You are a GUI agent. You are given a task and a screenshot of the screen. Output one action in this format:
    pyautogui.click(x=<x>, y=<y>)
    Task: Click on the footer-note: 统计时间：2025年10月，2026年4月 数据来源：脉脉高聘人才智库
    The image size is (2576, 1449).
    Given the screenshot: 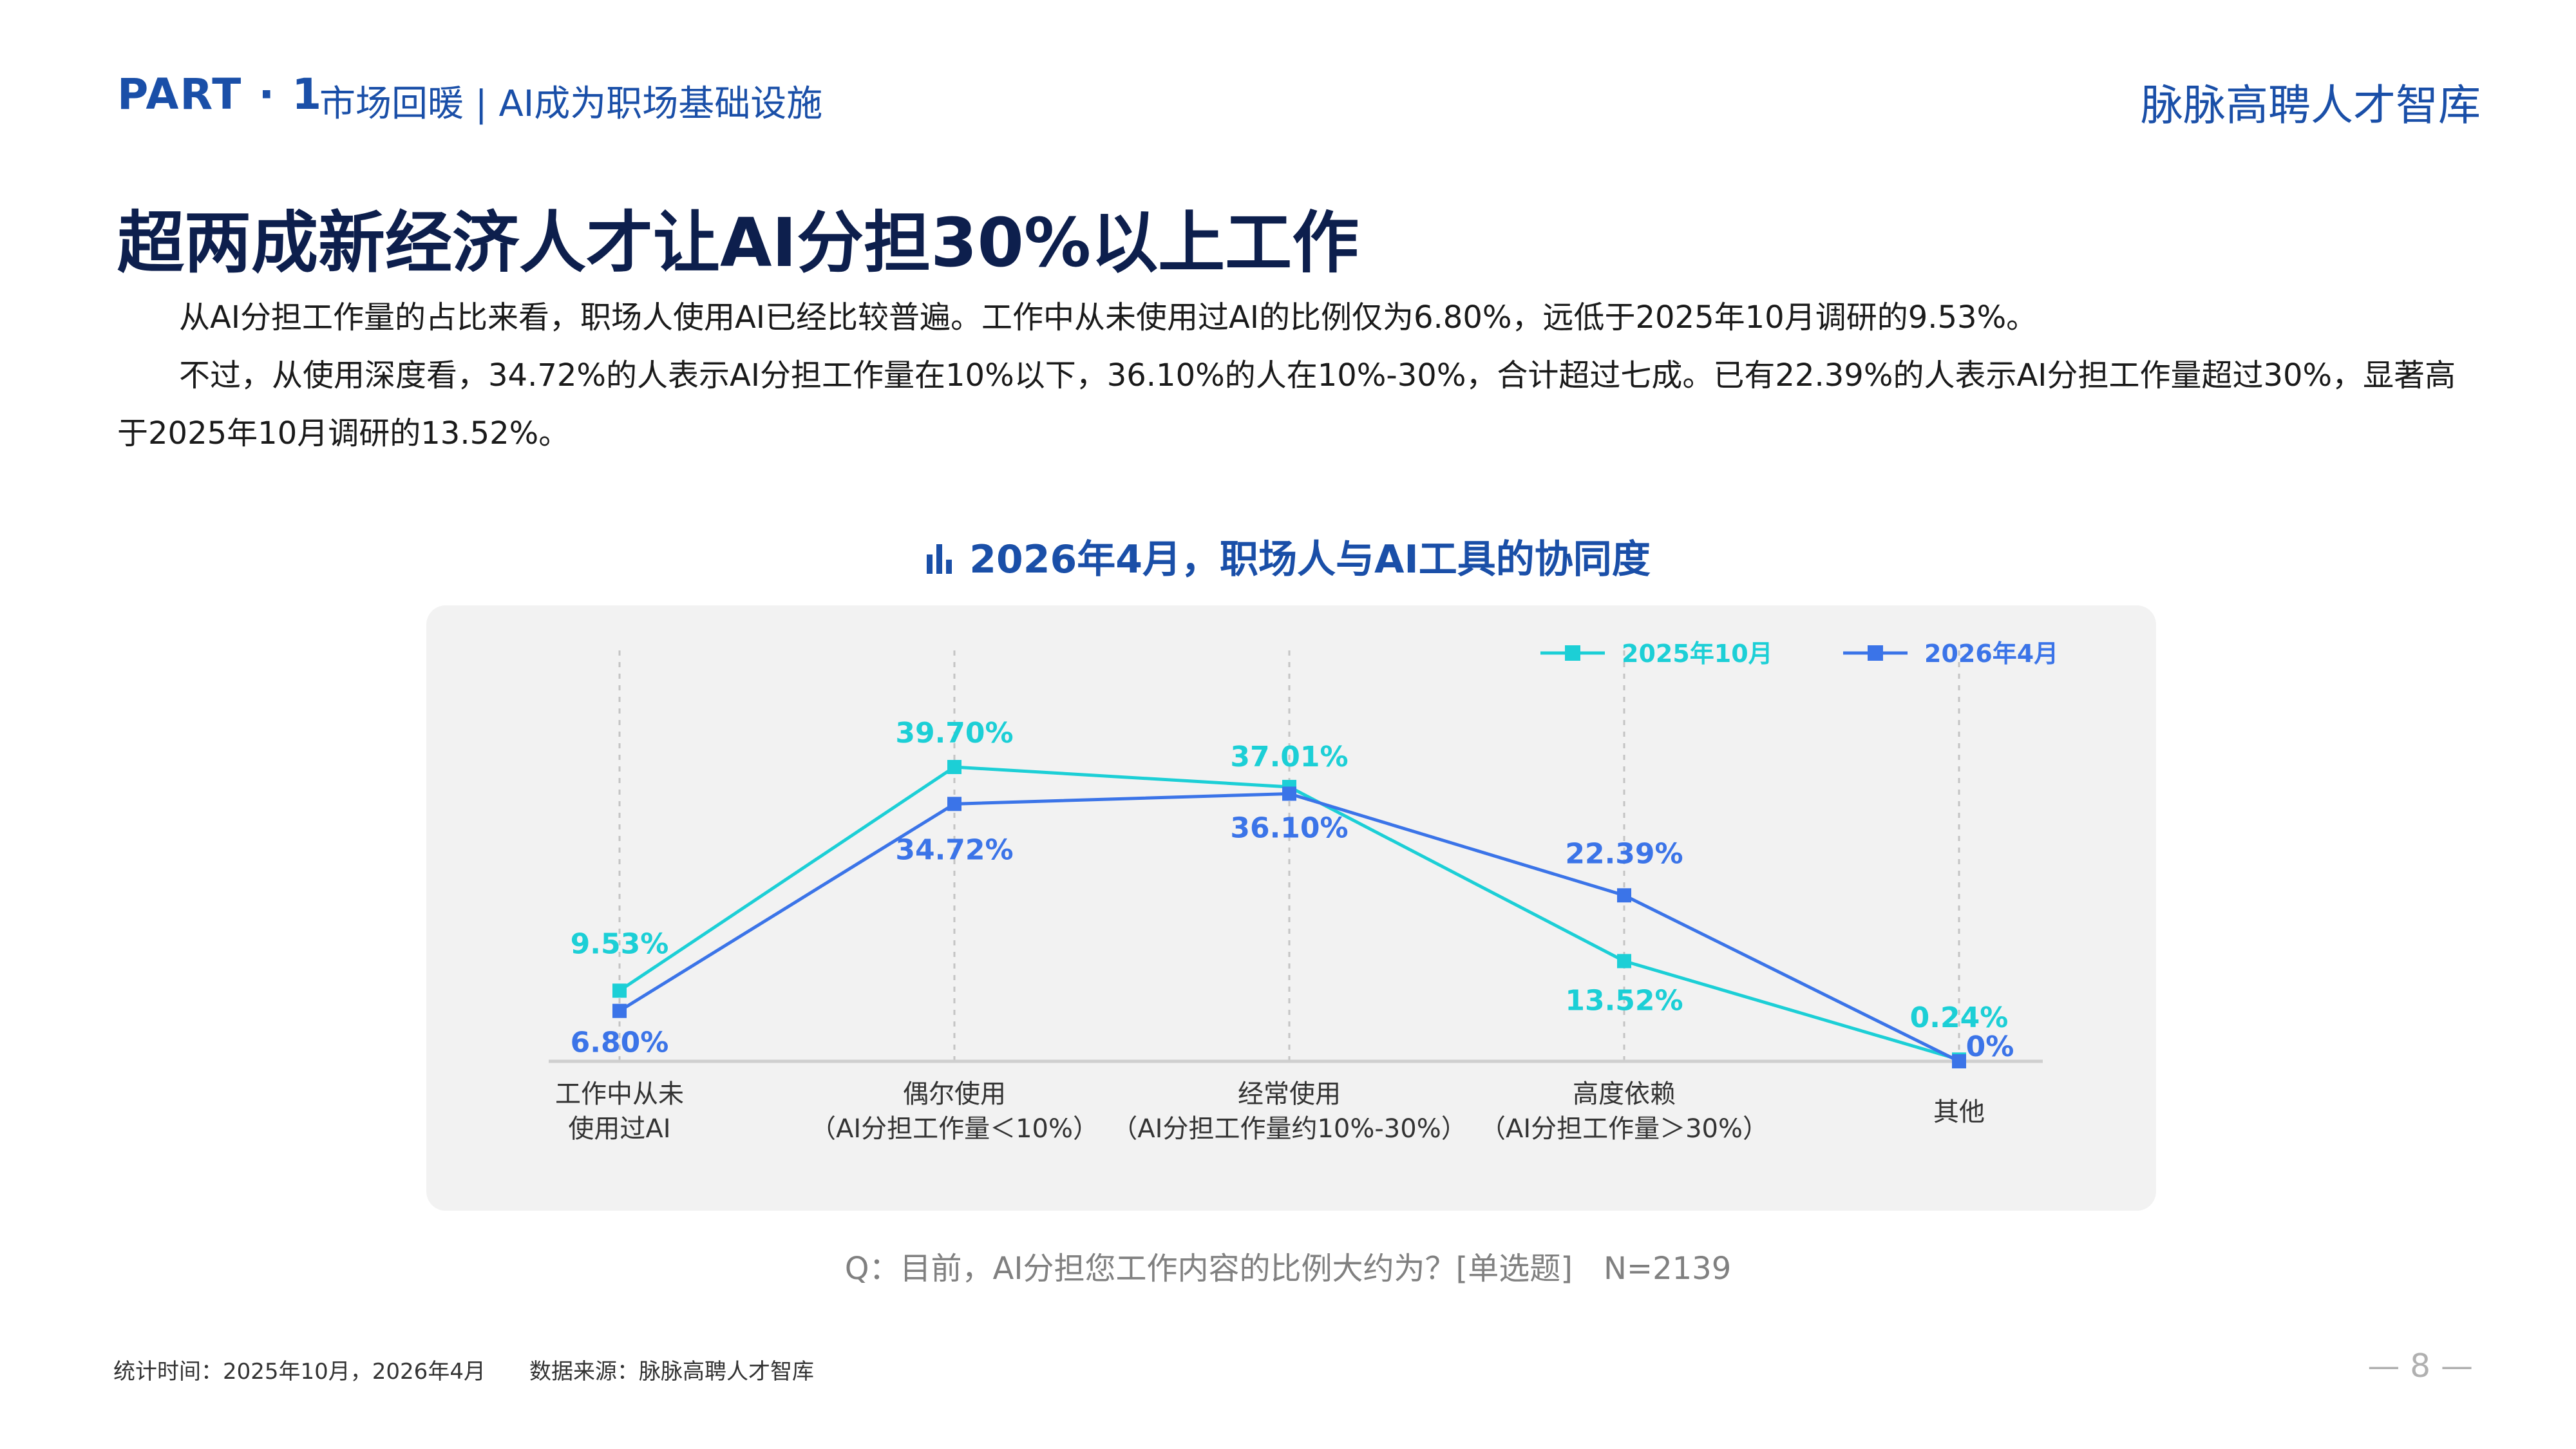 What is the action you would take?
    pyautogui.click(x=463, y=1372)
    